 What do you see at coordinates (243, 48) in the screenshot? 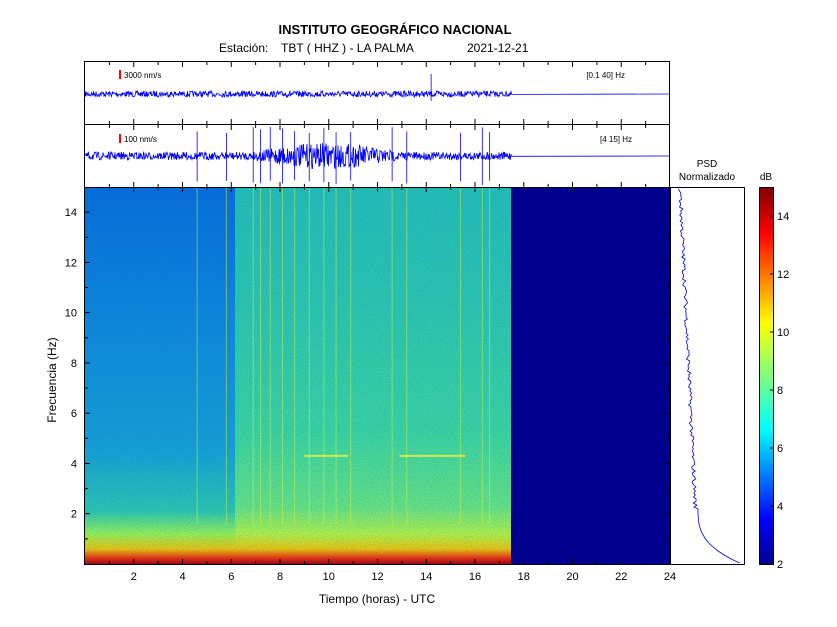
I see `station-label: Estación:` at bounding box center [243, 48].